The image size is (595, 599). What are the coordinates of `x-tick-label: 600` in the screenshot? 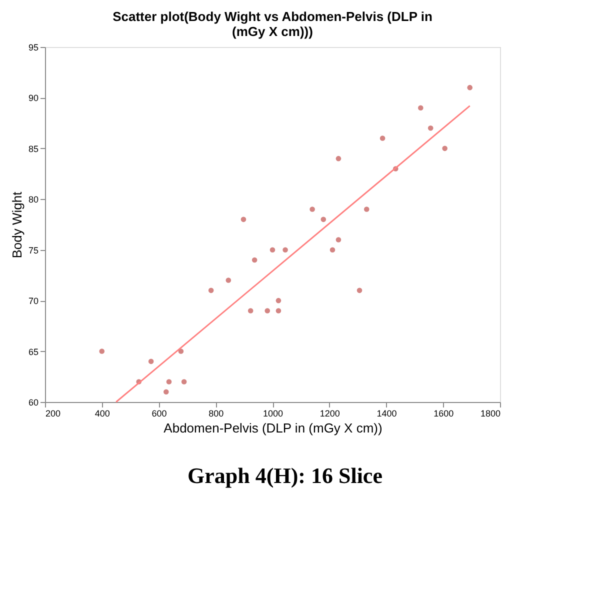 It's located at (159, 413).